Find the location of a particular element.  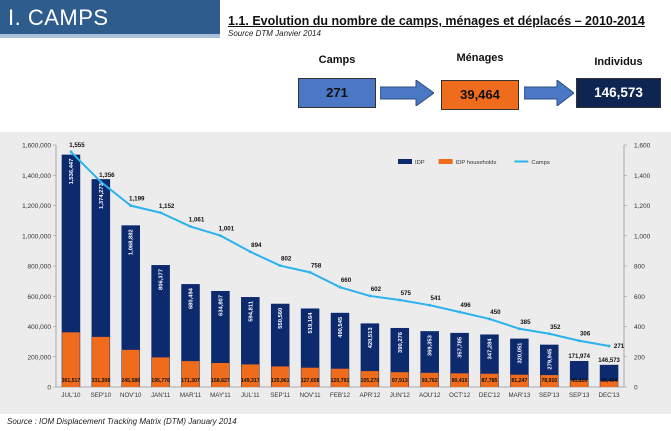

camps-data-label: 1,001 is located at coordinates (227, 229).